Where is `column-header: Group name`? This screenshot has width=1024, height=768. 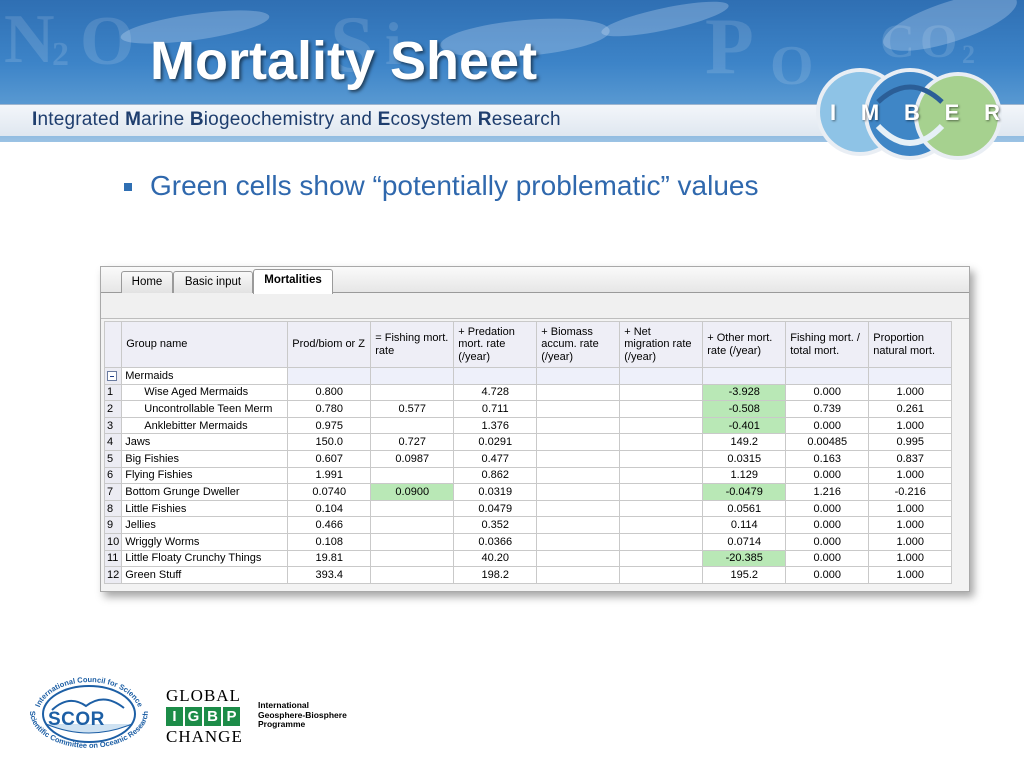
column-header: Group name is located at coordinates (205, 344).